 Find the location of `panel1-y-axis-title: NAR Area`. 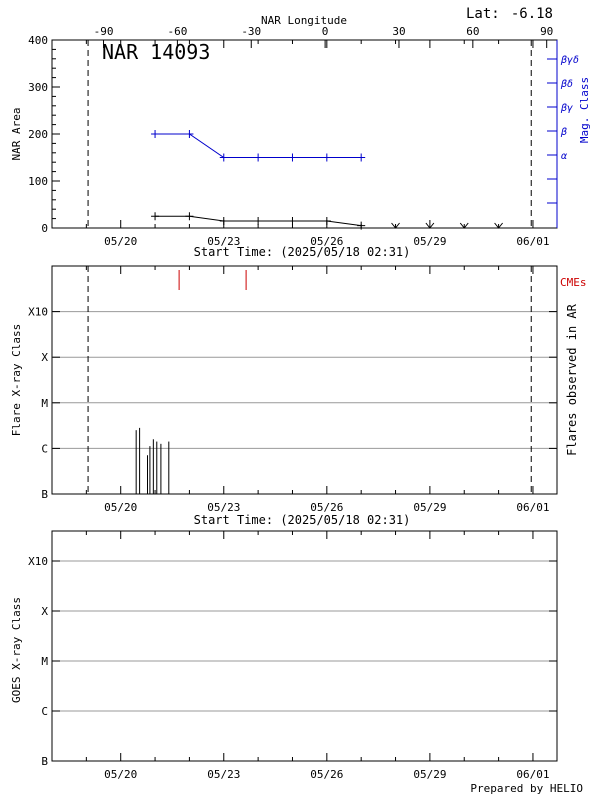

panel1-y-axis-title: NAR Area is located at coordinates (16, 134).